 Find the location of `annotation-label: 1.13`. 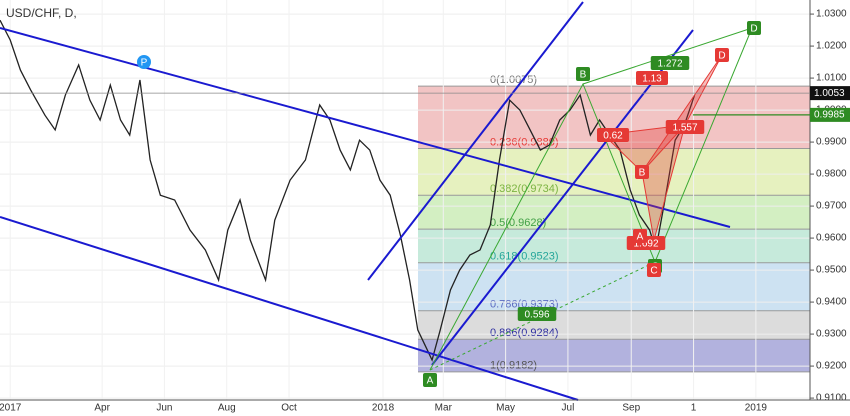

annotation-label: 1.13 is located at coordinates (652, 79).